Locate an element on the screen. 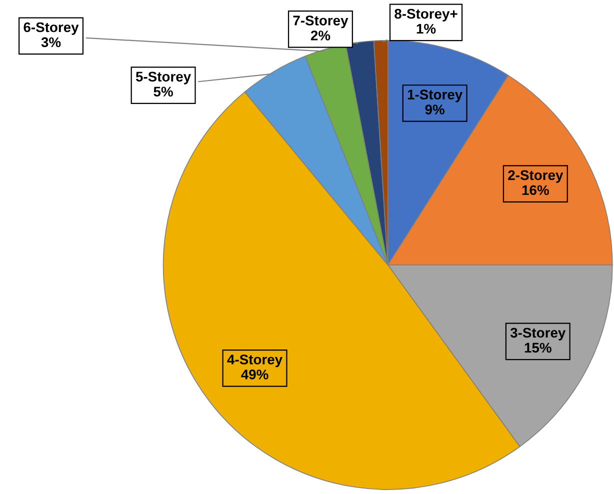 The height and width of the screenshot is (494, 614). slice-label: 1-Storey is located at coordinates (435, 96).